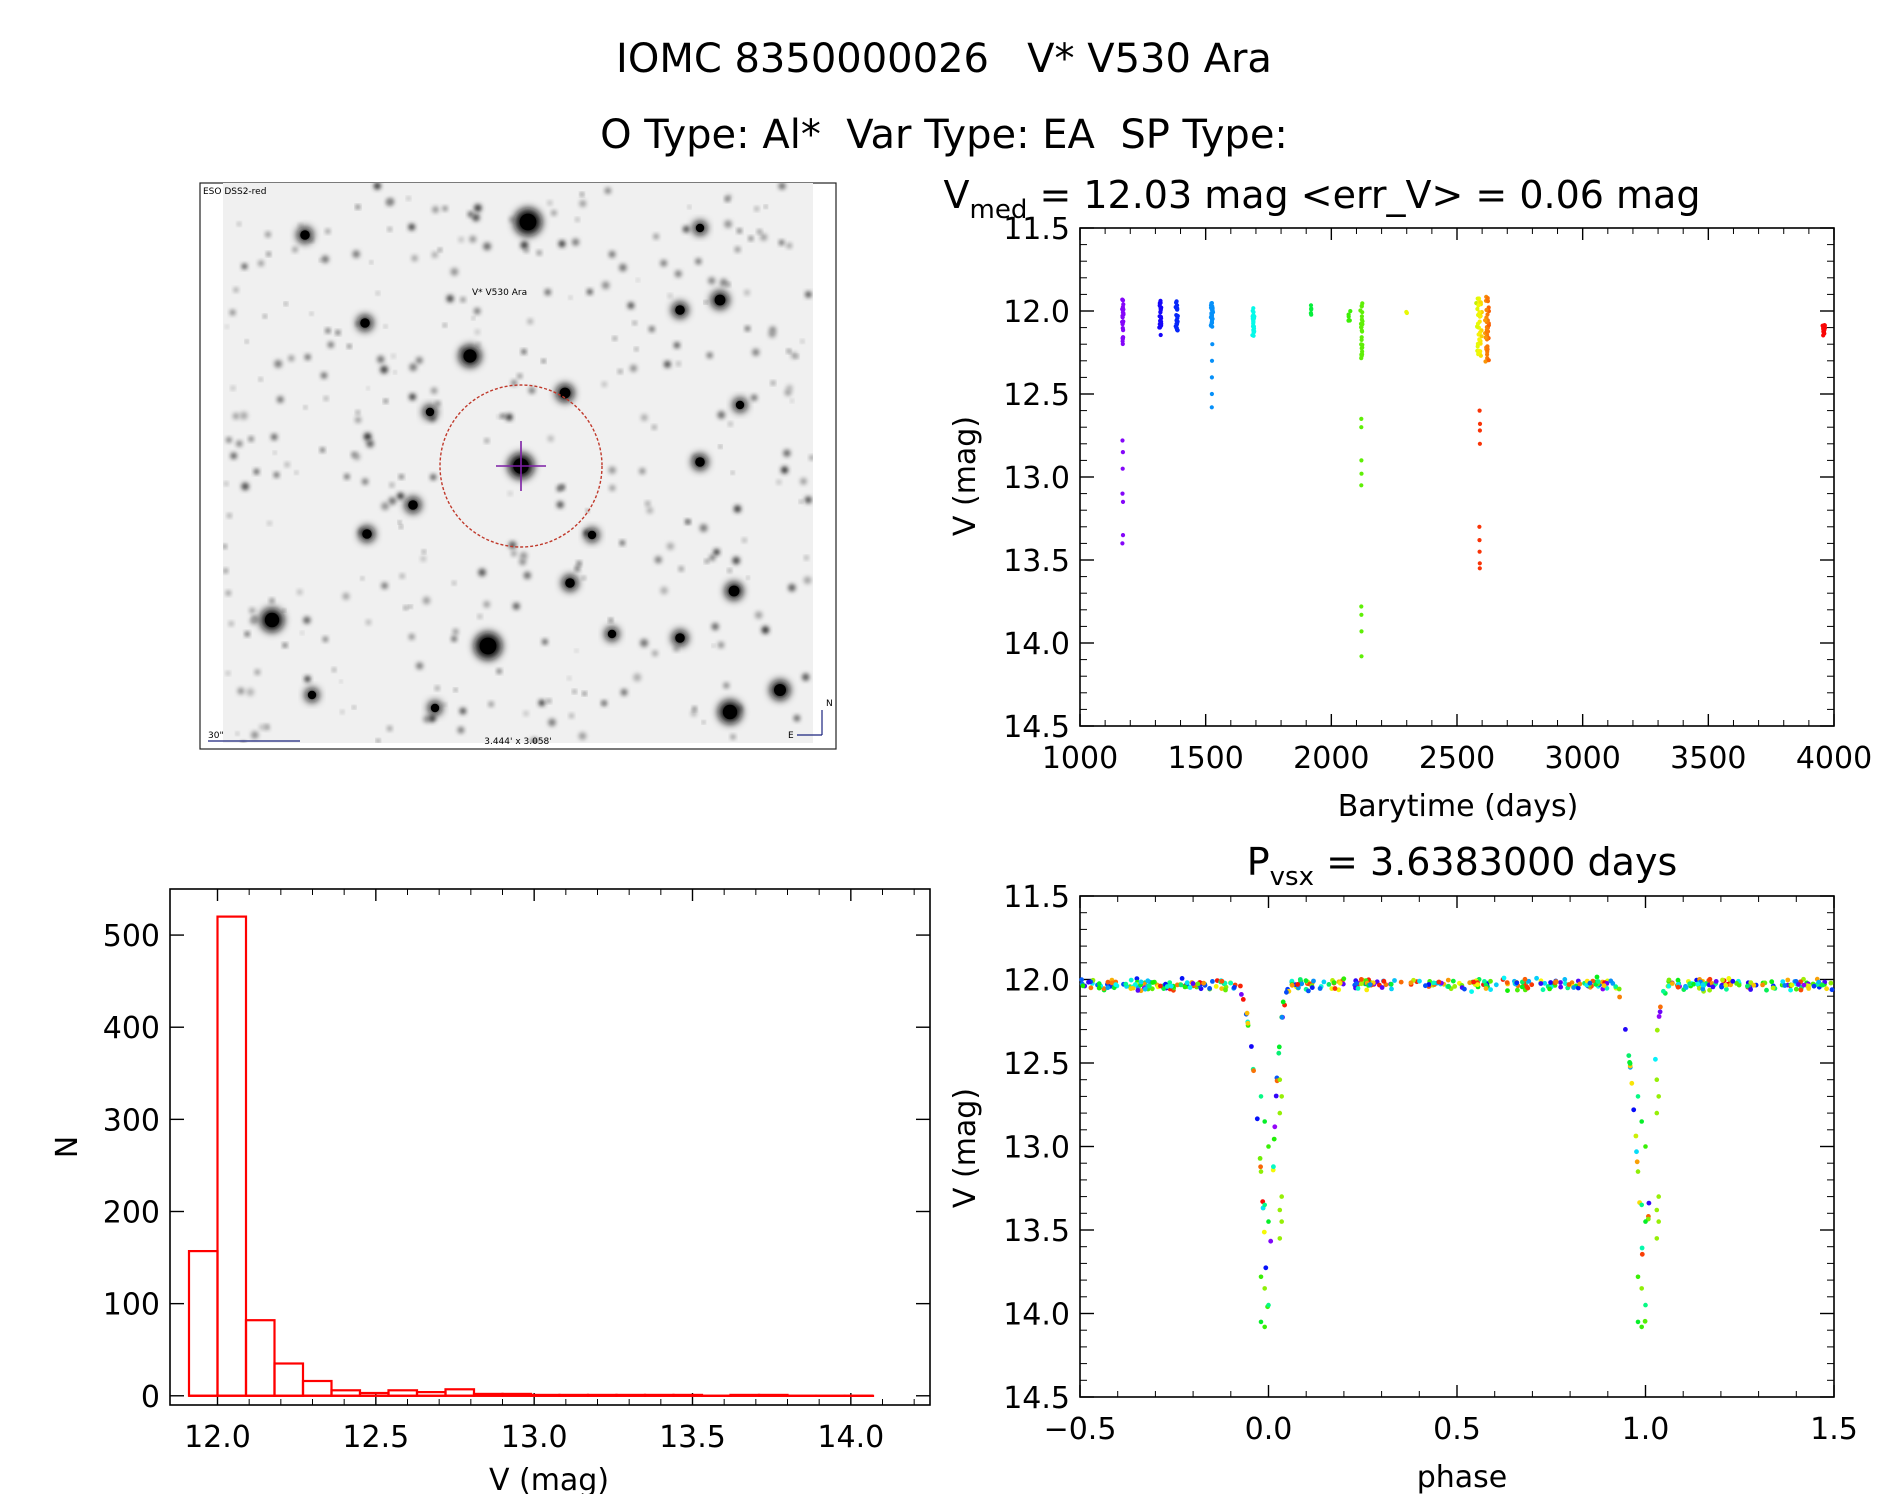 This screenshot has width=1889, height=1498. Describe the element at coordinates (1495, 862) in the screenshot. I see `phased-title-rest: = 3.6383000 days` at that location.